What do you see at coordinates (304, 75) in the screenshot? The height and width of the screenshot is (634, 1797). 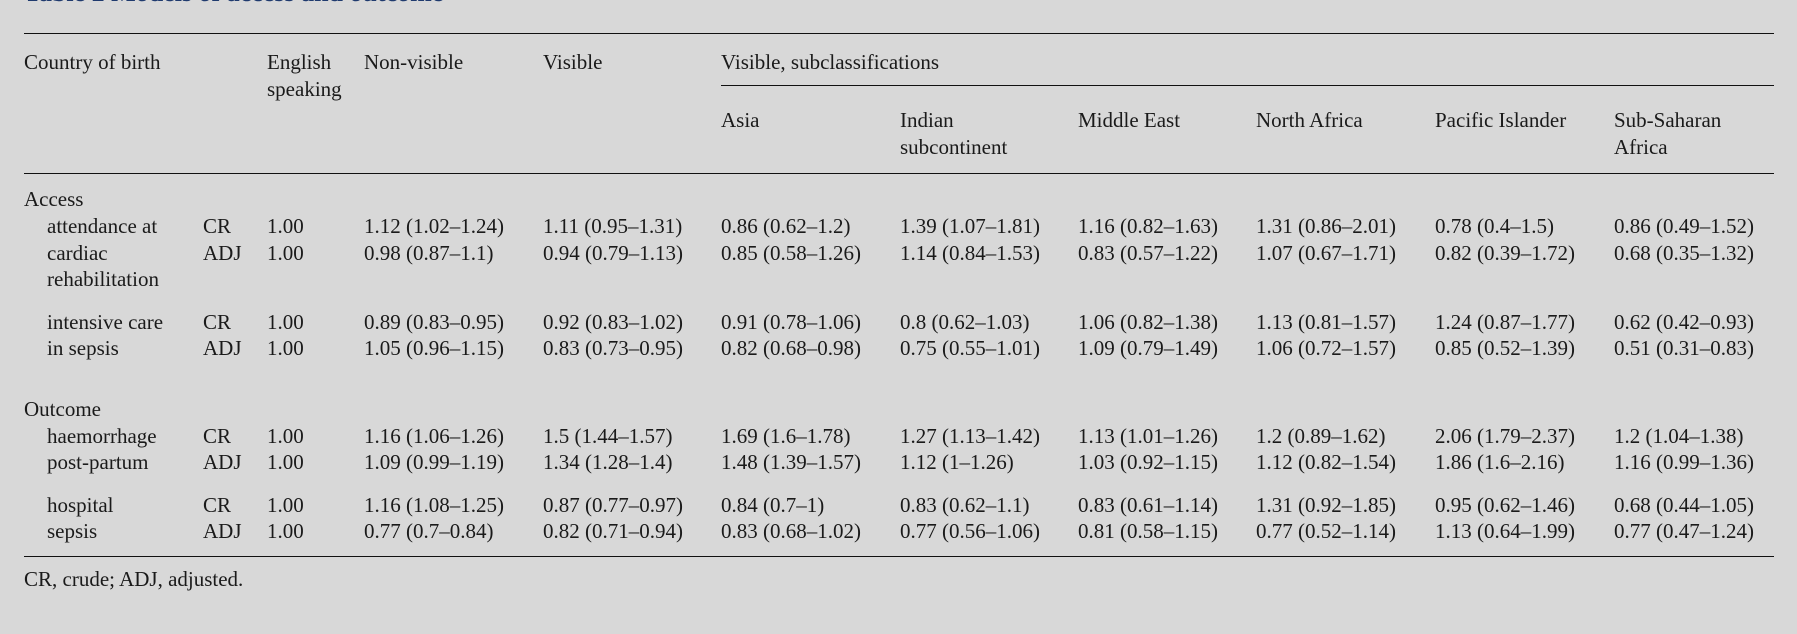 I see `column-header: English speaking` at bounding box center [304, 75].